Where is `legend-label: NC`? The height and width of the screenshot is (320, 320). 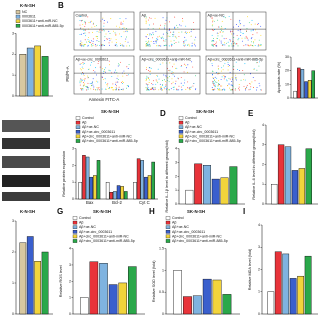
legend-label: NC is located at coordinates (25, 12).